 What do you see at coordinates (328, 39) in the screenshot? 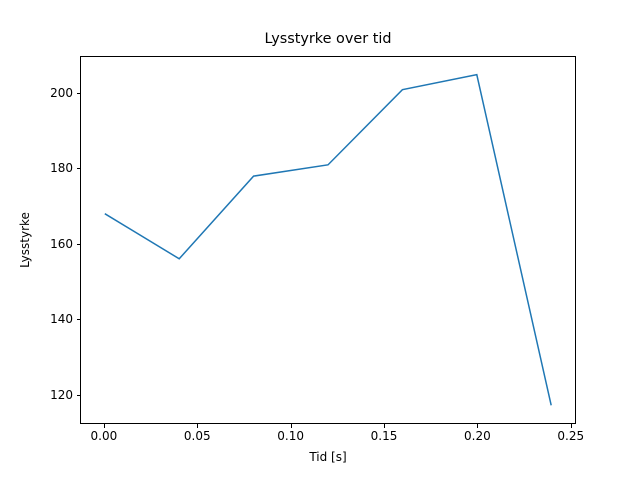
I see `chart-title: Lysstyrke over tid` at bounding box center [328, 39].